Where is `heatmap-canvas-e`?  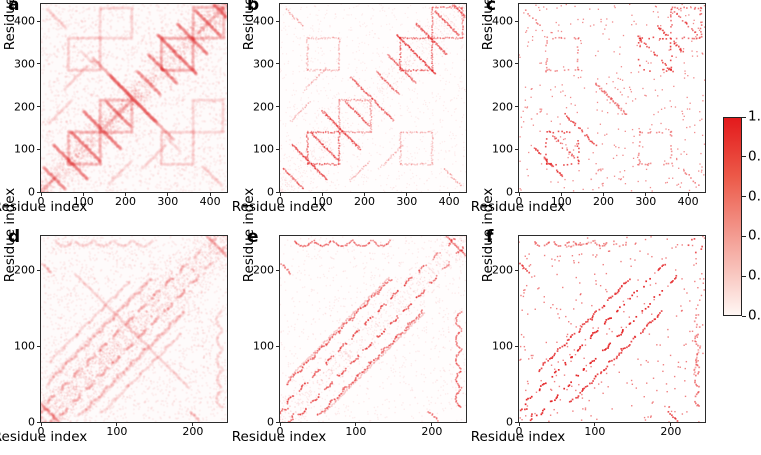 heatmap-canvas-e is located at coordinates (373, 329).